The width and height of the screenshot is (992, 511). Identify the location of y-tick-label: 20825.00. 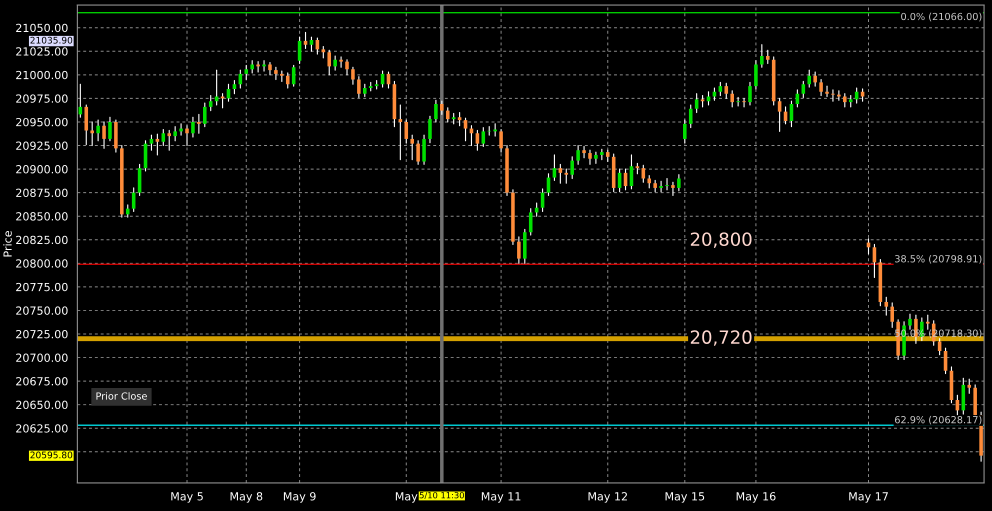
(42, 240).